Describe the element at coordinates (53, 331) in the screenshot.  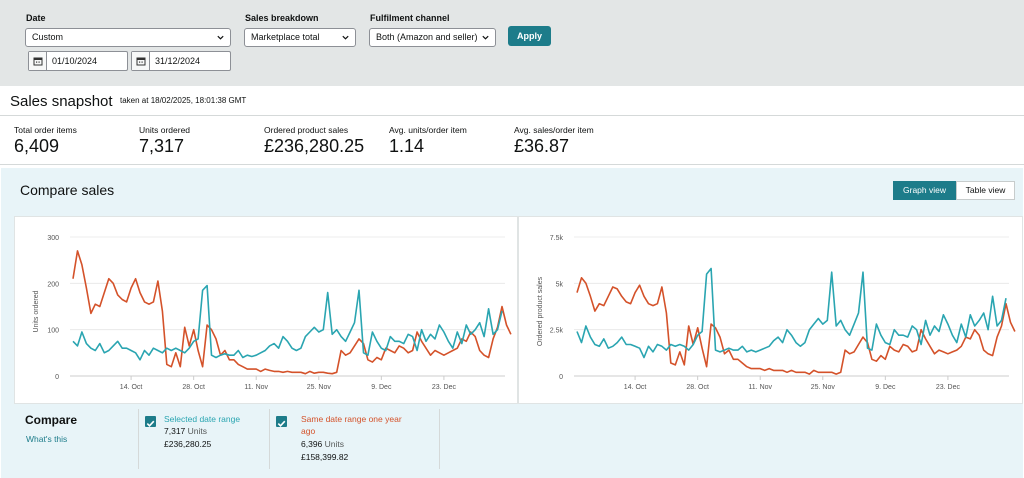
I see `y-tick-label: 100` at that location.